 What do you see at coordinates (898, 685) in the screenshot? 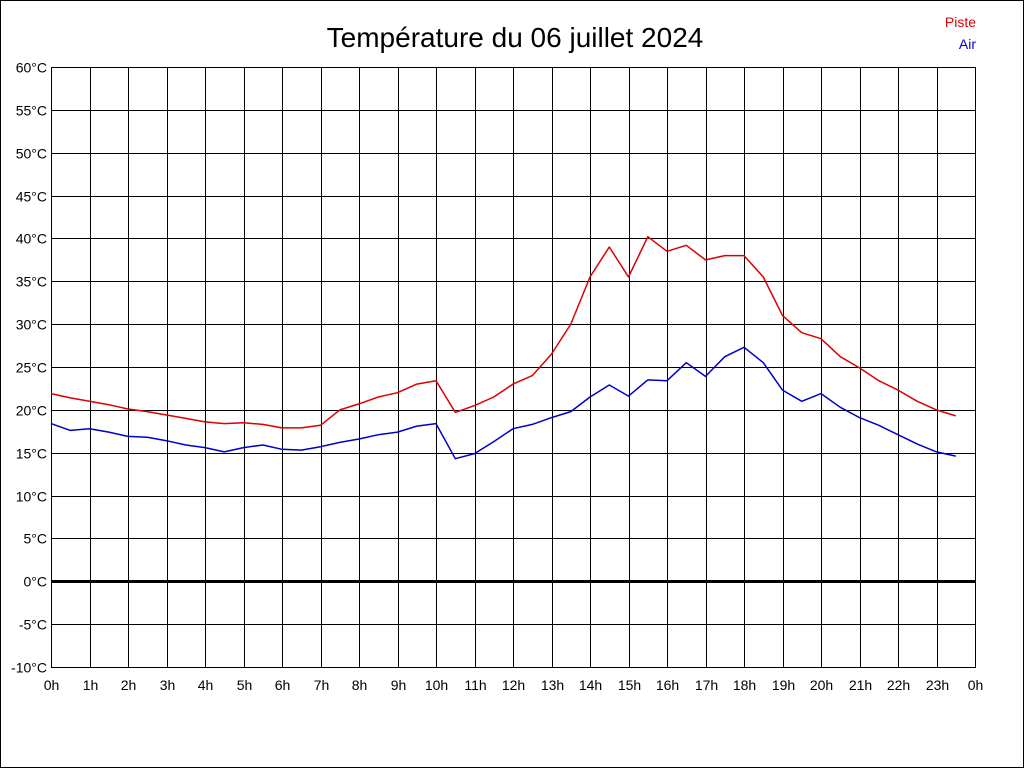
I see `x-tick-label: 22h` at bounding box center [898, 685].